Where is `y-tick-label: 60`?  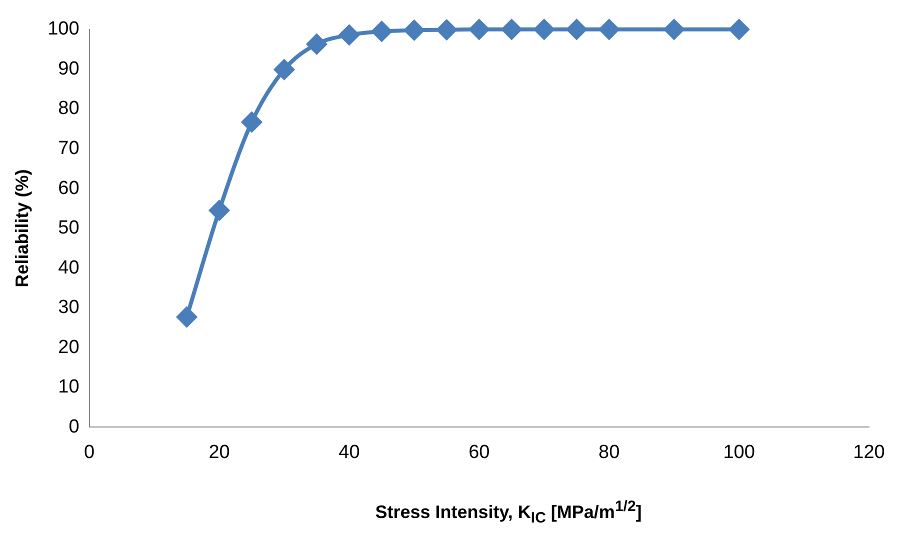 y-tick-label: 60 is located at coordinates (69, 188).